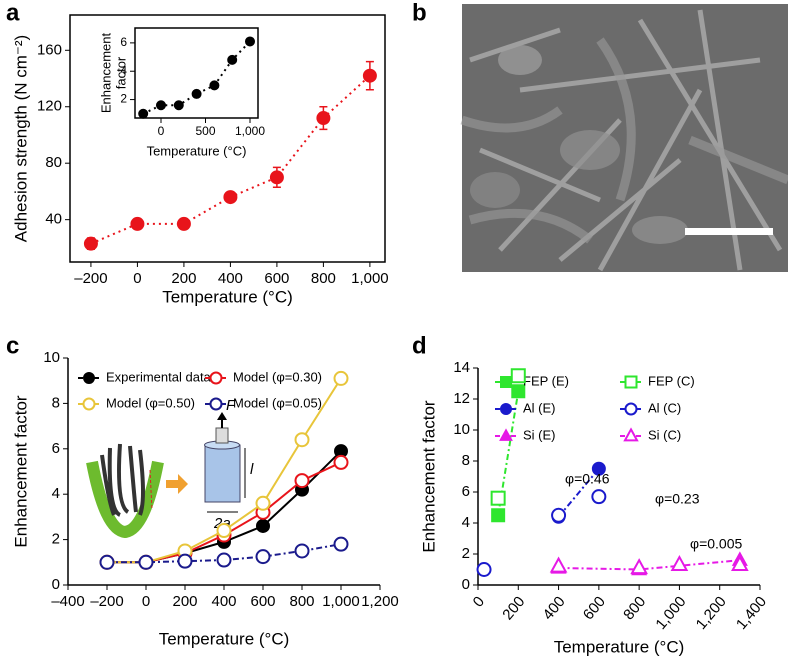 The image size is (788, 661). What do you see at coordinates (150, 402) in the screenshot?
I see `legend-label: Model (φ=0.50)` at bounding box center [150, 402].